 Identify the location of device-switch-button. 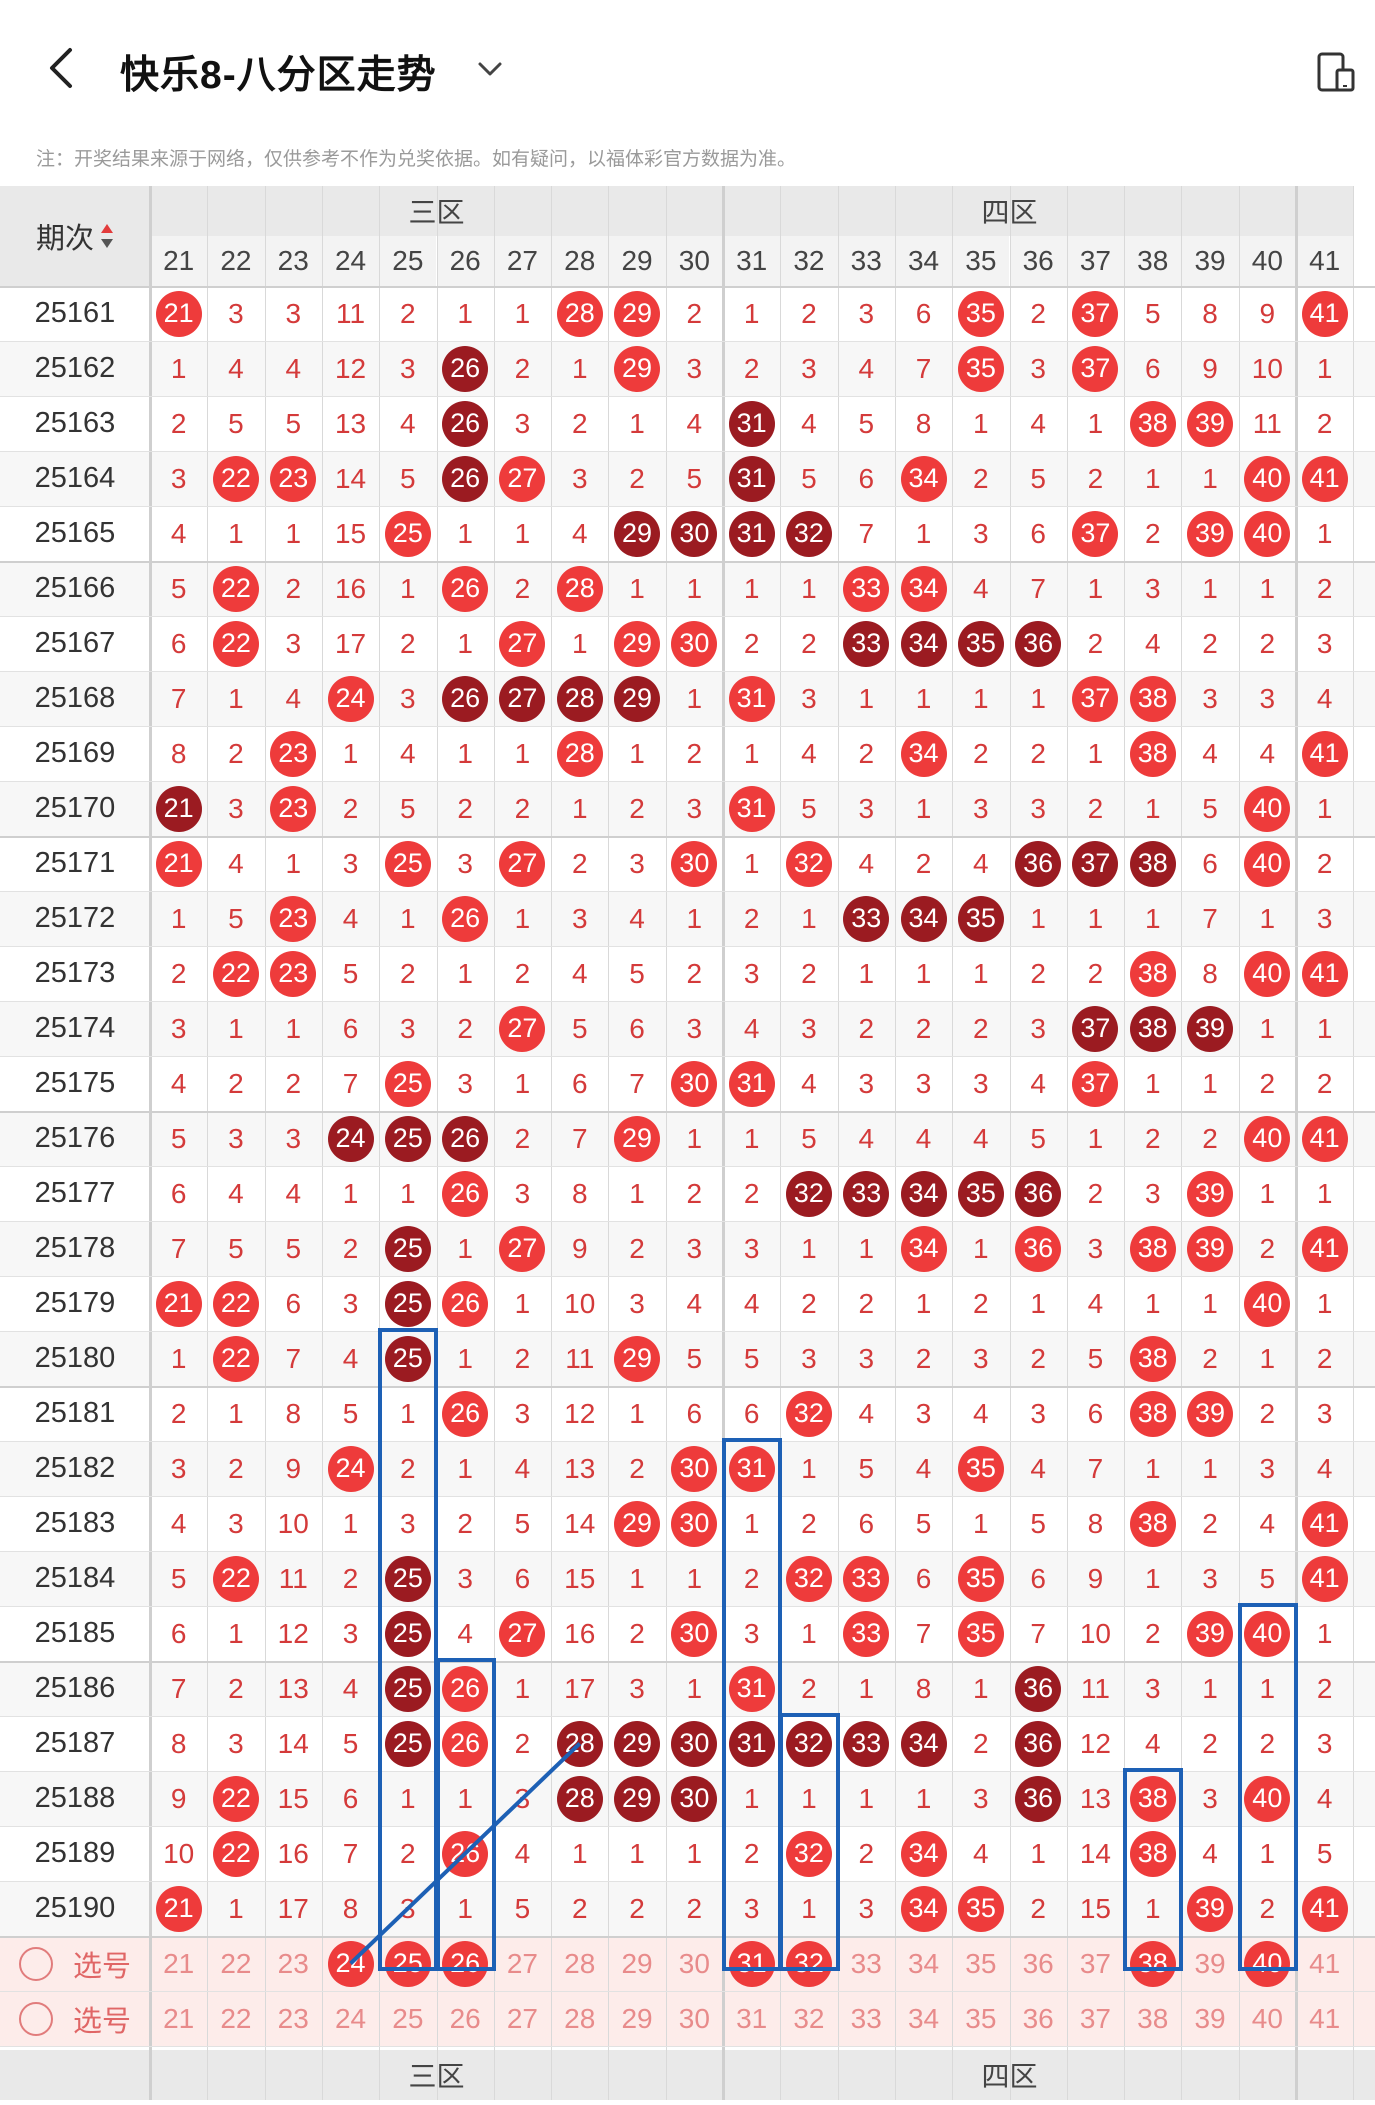
(1335, 72).